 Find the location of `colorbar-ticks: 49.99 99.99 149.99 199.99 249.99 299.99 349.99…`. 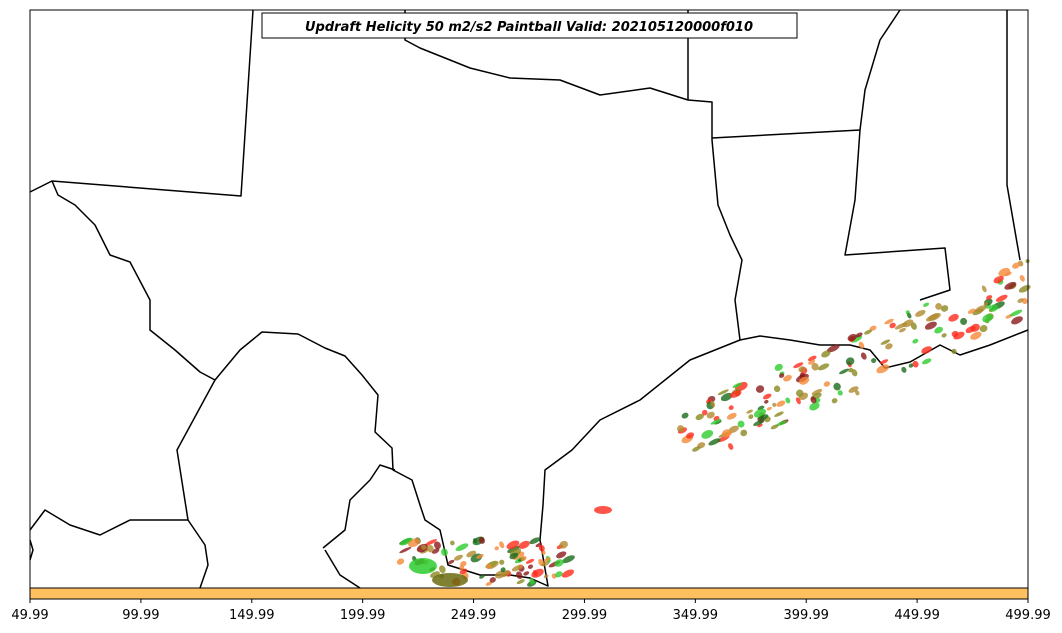

colorbar-ticks: 49.99 99.99 149.99 199.99 249.99 299.99 349.99… is located at coordinates (531, 611).